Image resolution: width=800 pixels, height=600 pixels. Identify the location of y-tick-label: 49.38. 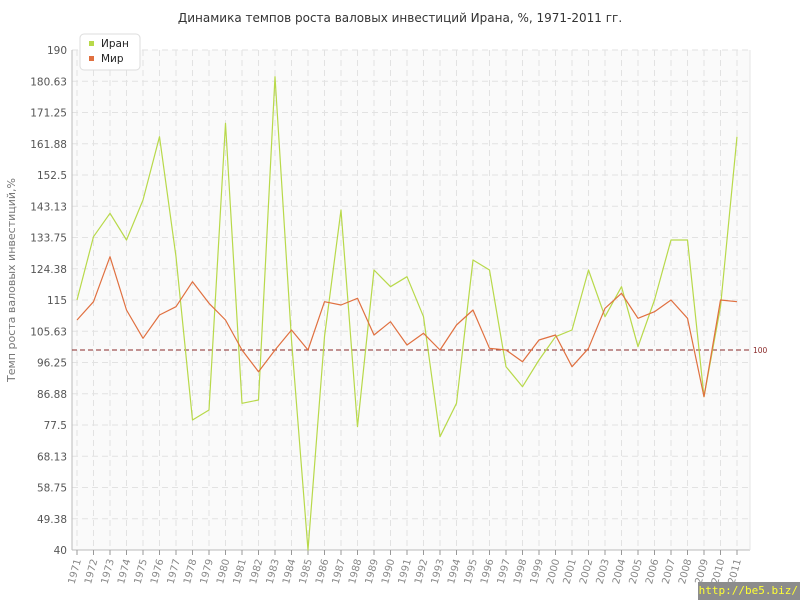
(52, 520).